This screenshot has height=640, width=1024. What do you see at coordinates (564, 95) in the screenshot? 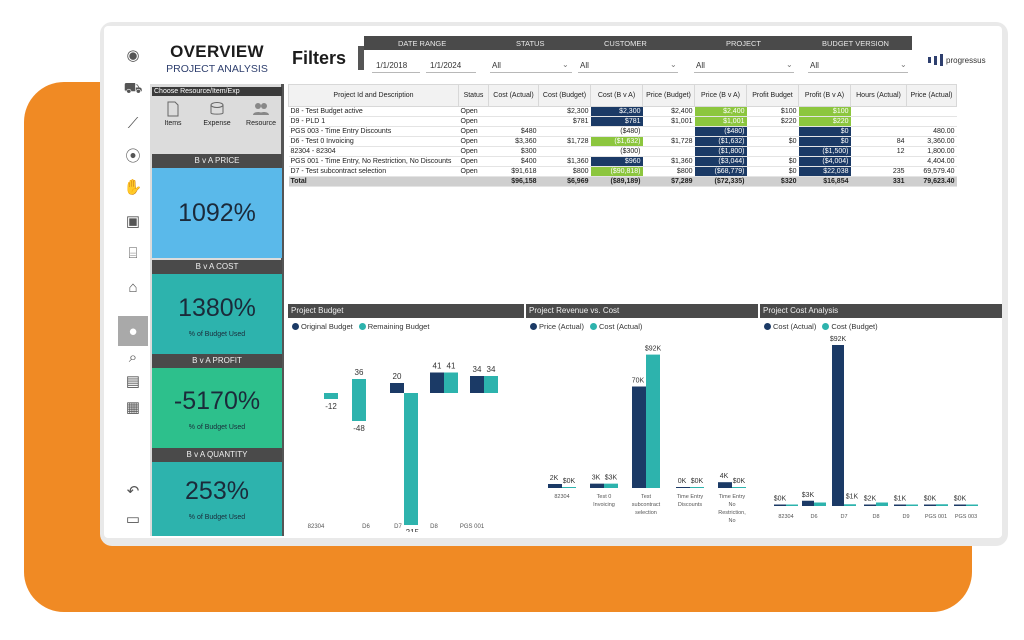
I see `column-header: Cost (Budget)` at bounding box center [564, 95].